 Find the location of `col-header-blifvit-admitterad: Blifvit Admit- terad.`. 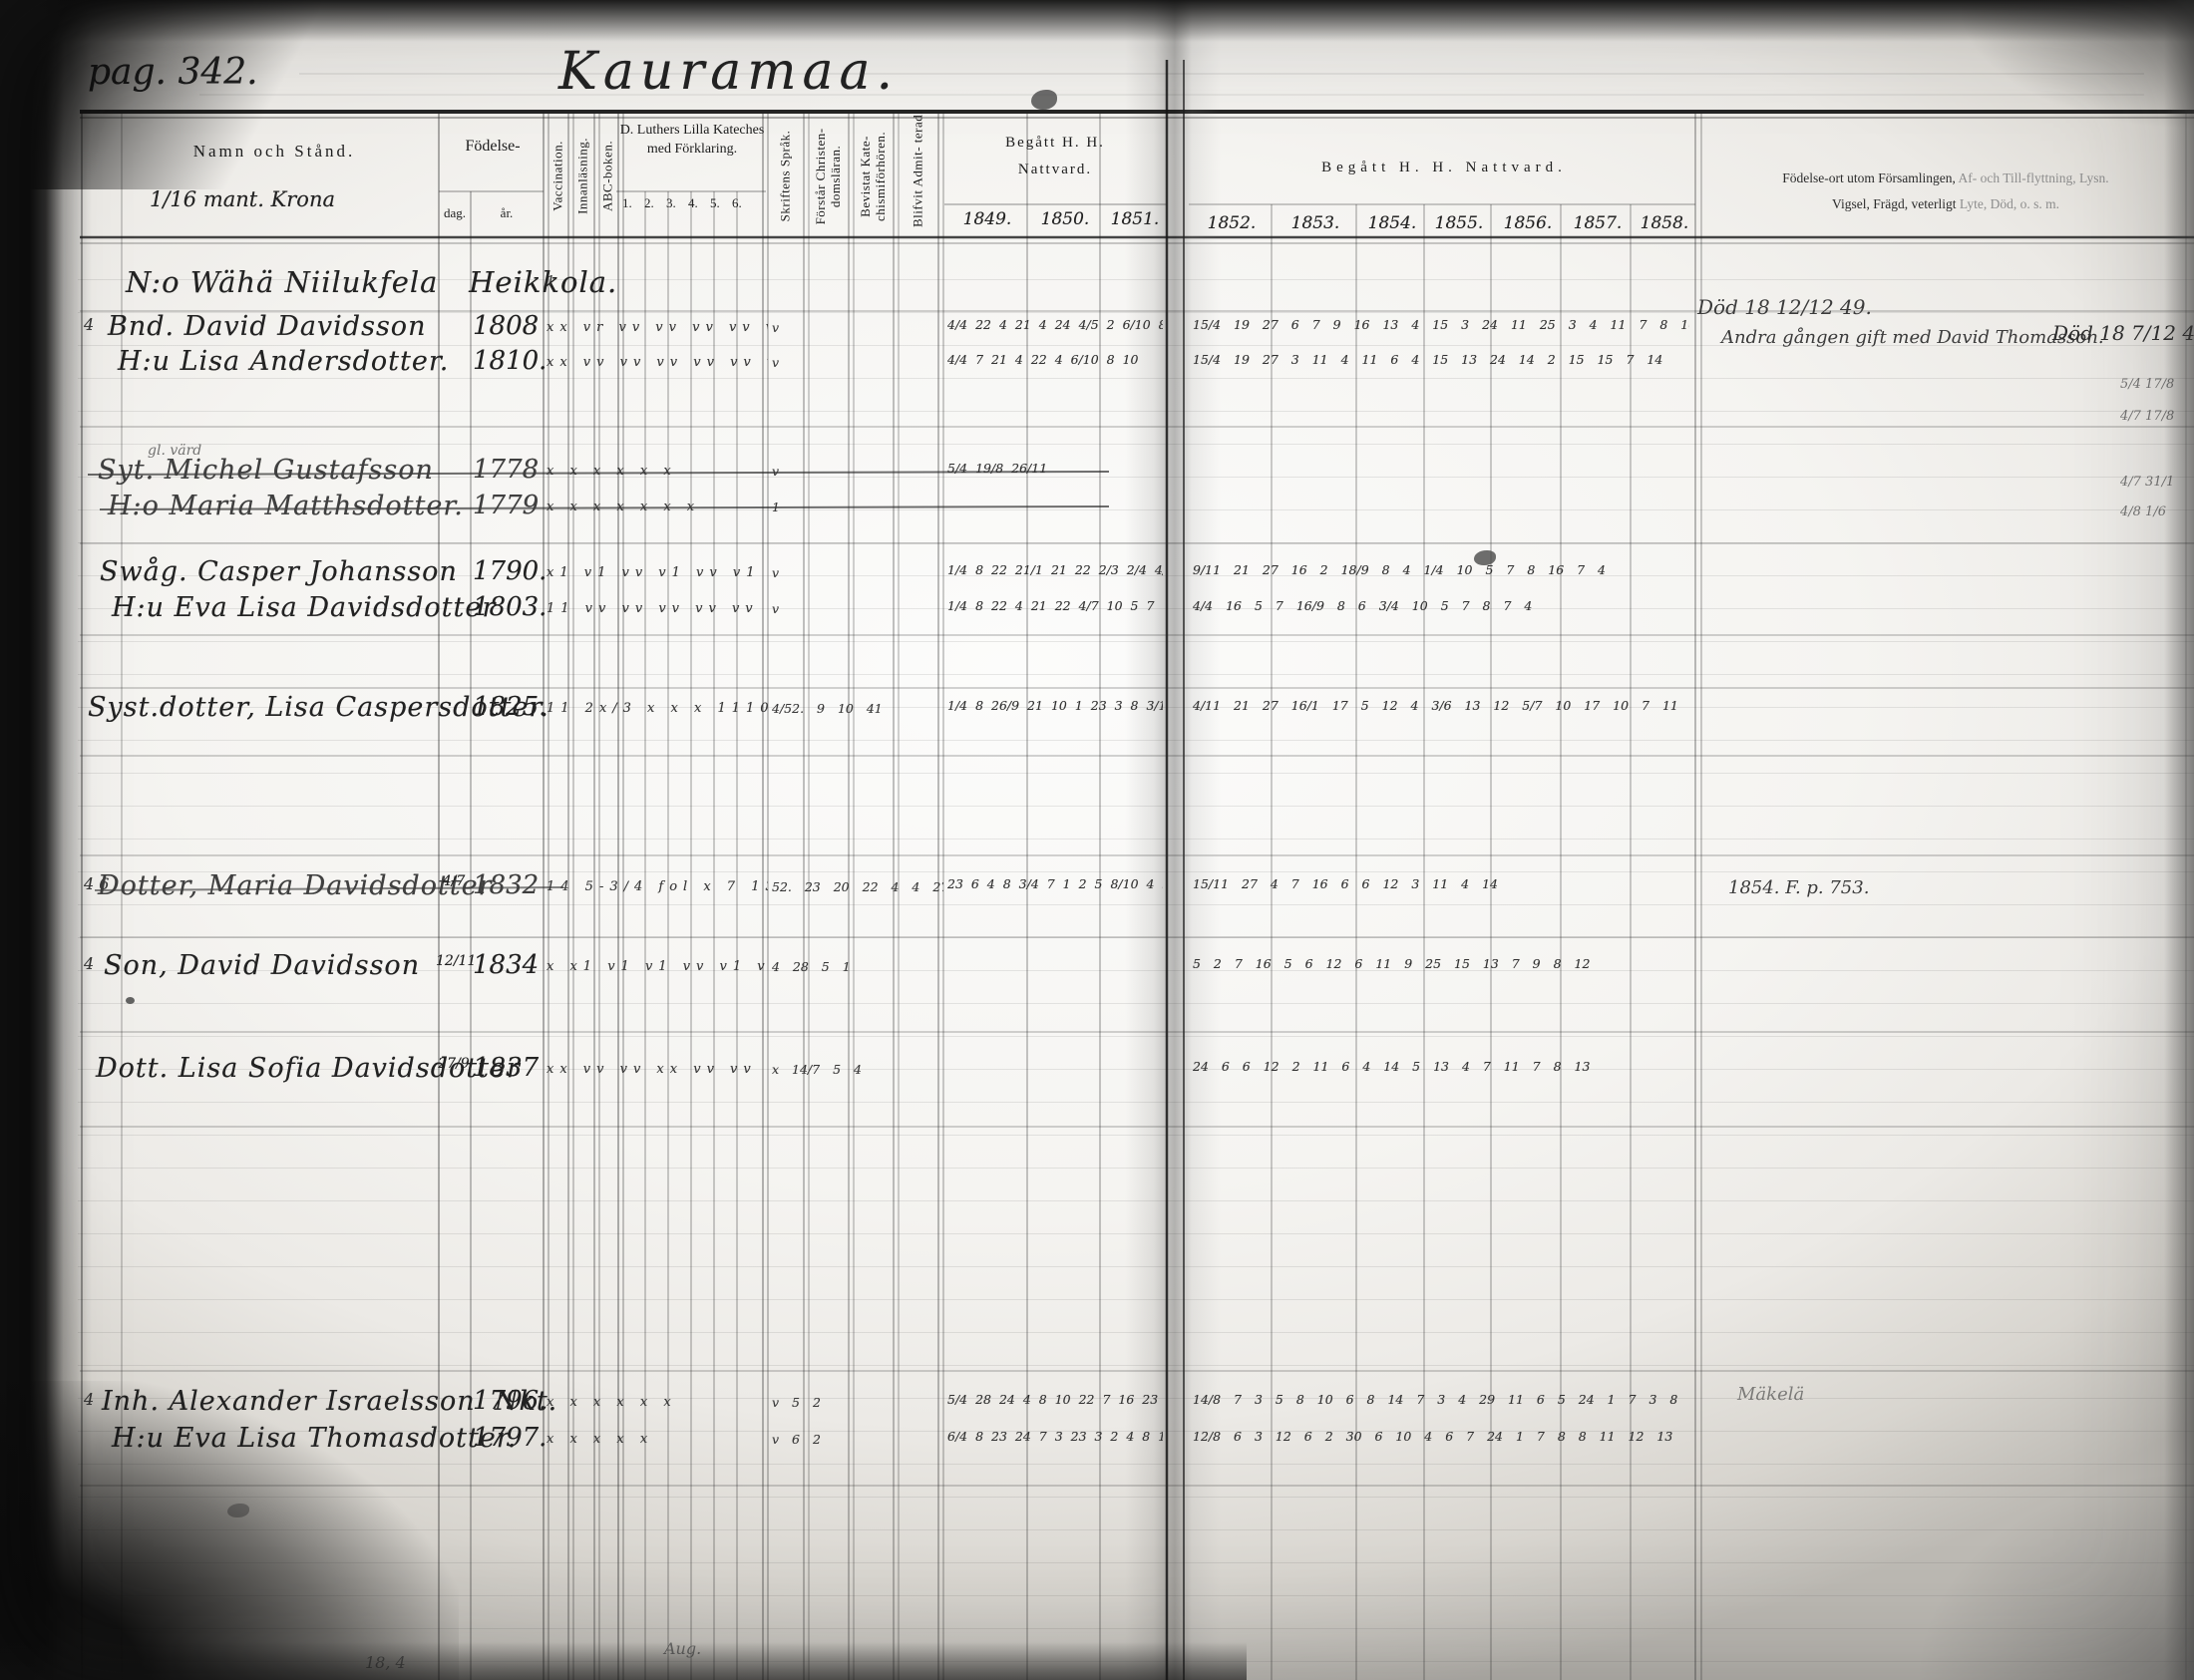

col-header-blifvit-admitterad: Blifvit Admit- terad. is located at coordinates (918, 168).